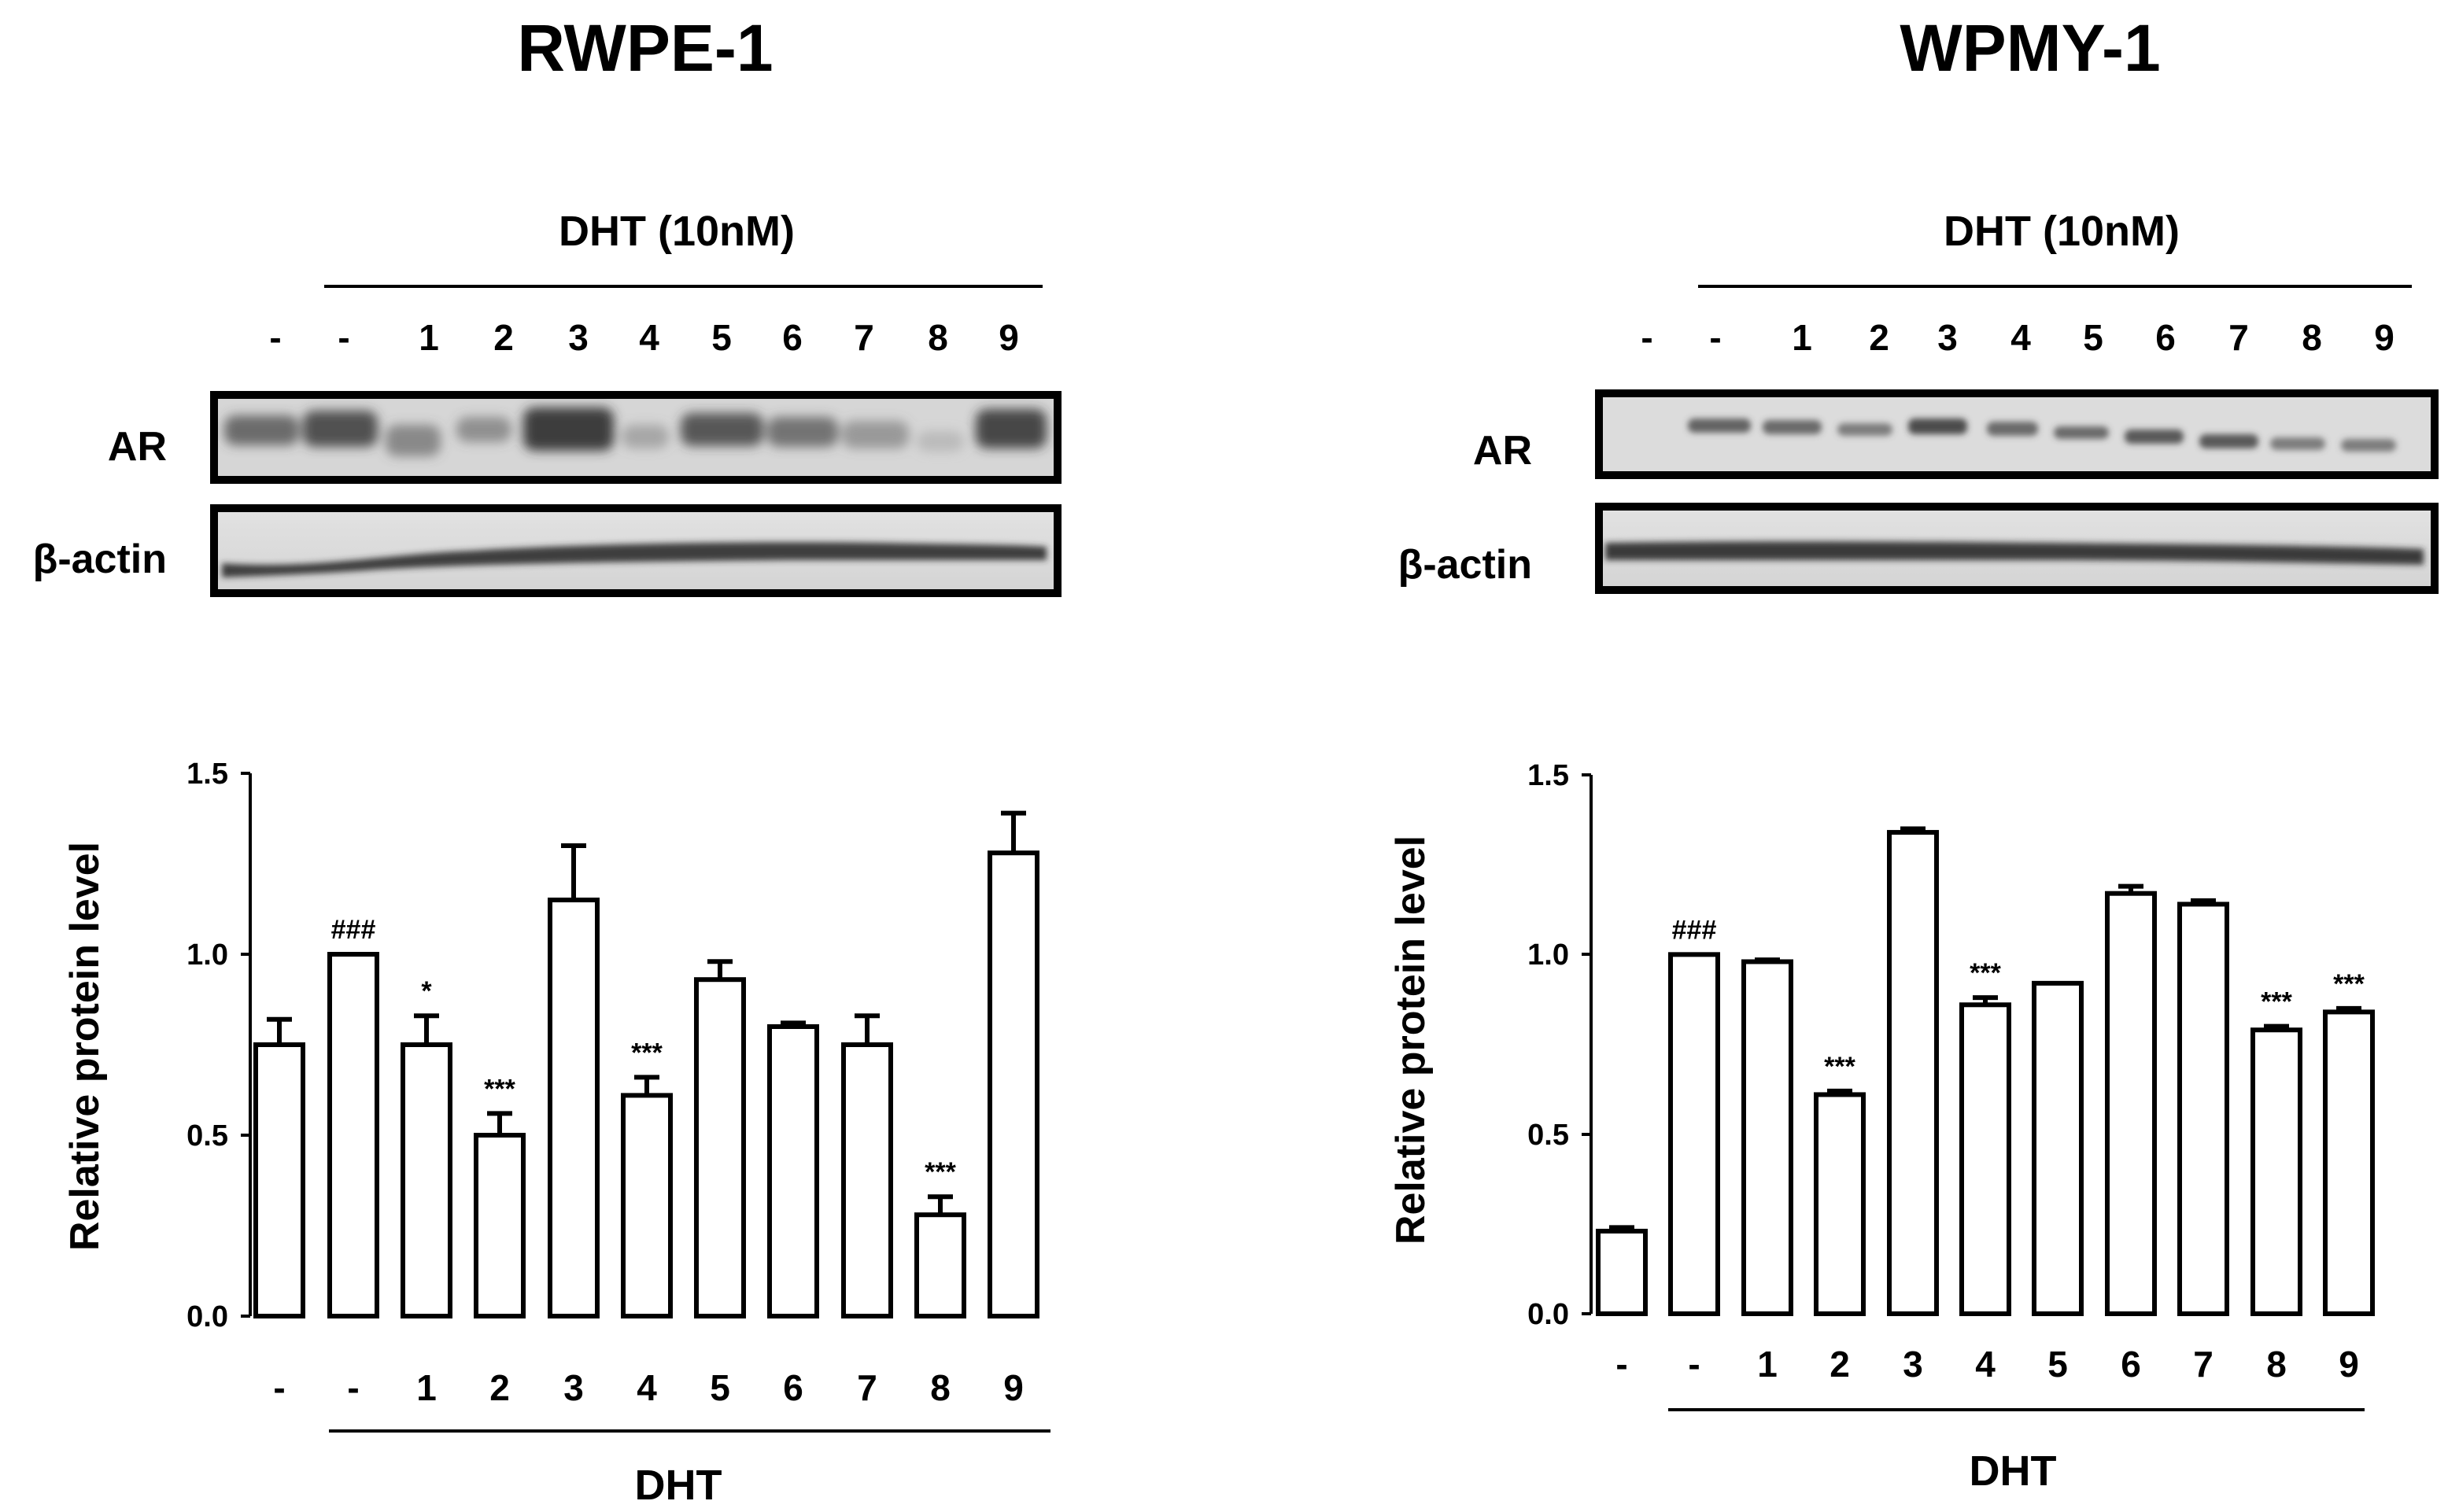 The width and height of the screenshot is (2448, 1512). Describe the element at coordinates (499, 1387) in the screenshot. I see `x-category-label: 2` at that location.